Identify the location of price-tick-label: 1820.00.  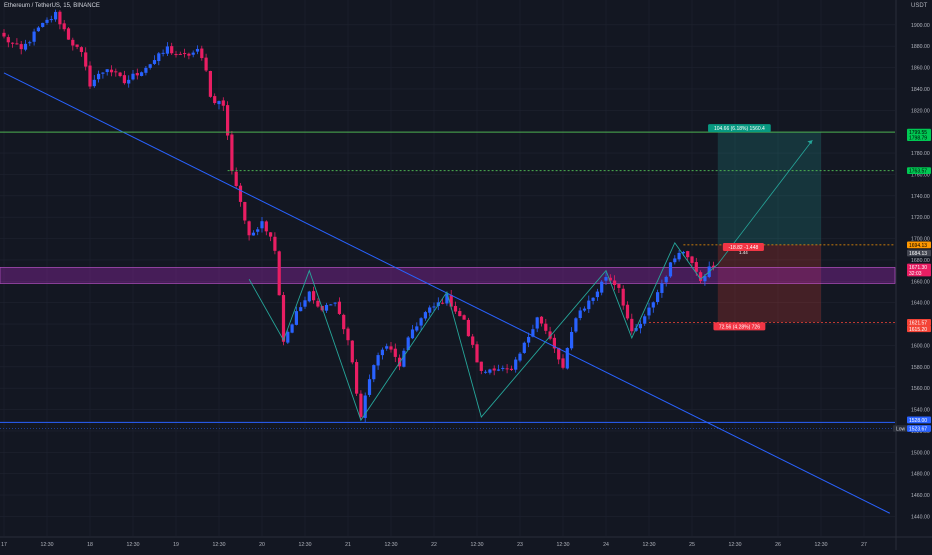
(920, 111).